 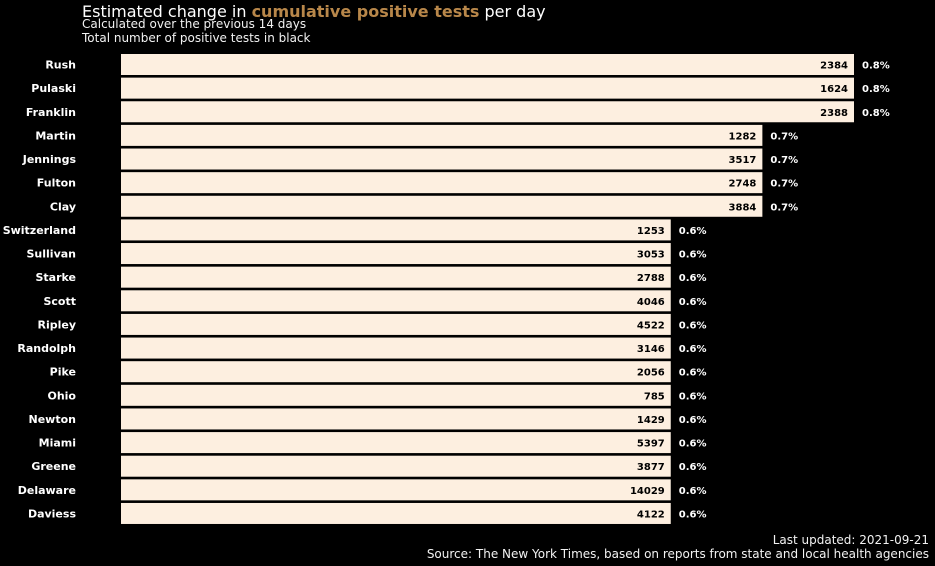 I want to click on total-label: 2384, so click(x=834, y=66).